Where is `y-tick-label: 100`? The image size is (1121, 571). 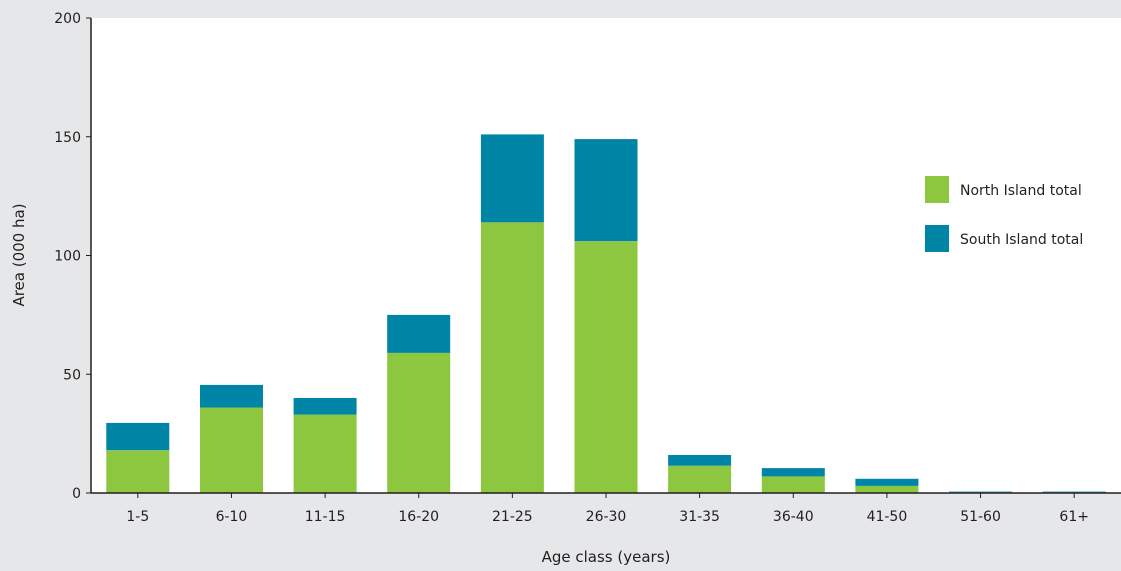 y-tick-label: 100 is located at coordinates (67, 257).